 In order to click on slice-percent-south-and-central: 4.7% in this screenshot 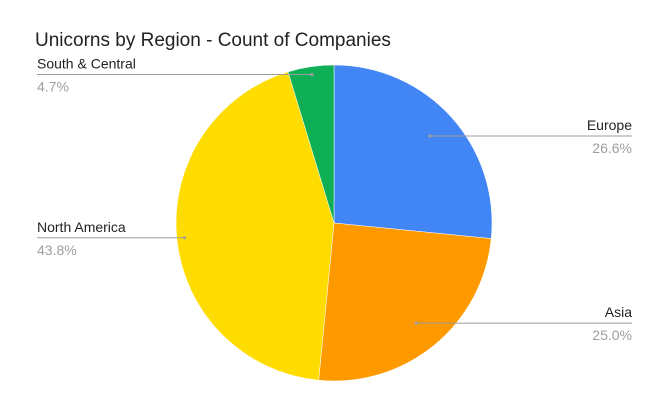, I will do `click(53, 87)`.